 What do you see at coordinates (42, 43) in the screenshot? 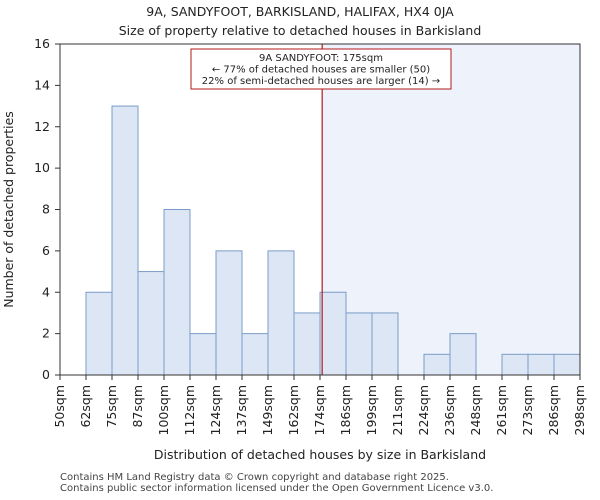
I see `y-tick-label: 16` at bounding box center [42, 43].